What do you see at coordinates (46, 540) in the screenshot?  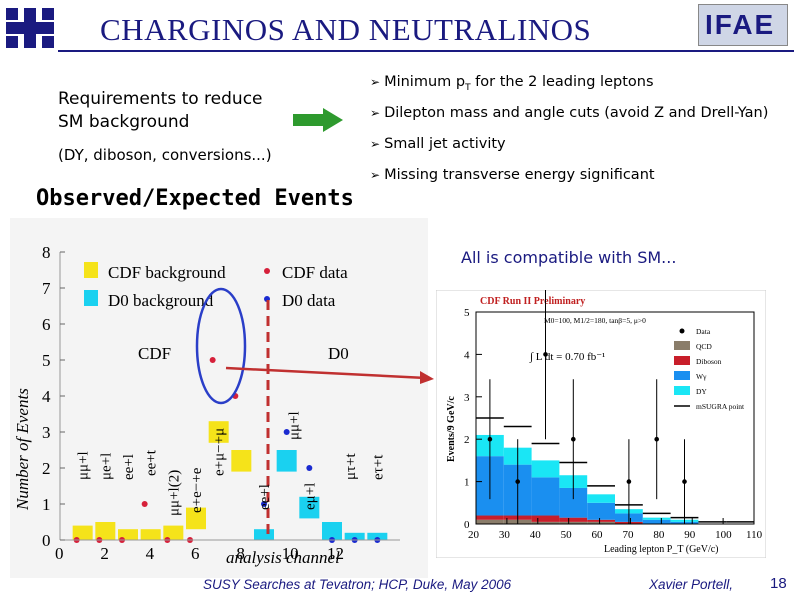 I see `chart1-ytick-label: 0` at bounding box center [46, 540].